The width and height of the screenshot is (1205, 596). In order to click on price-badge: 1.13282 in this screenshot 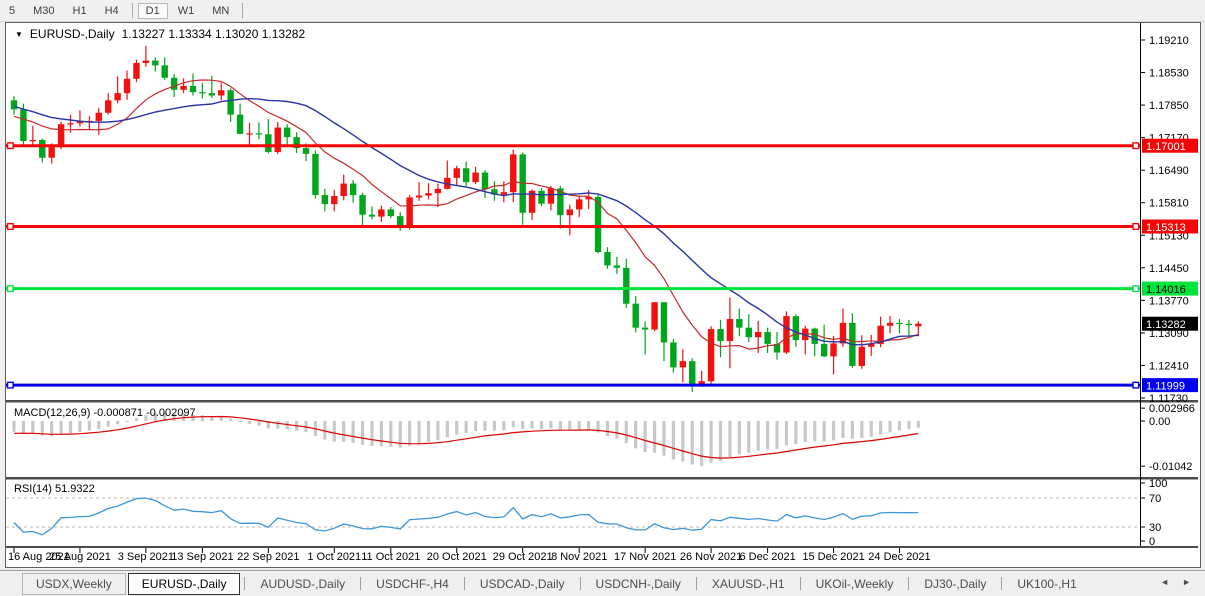, I will do `click(1170, 323)`.